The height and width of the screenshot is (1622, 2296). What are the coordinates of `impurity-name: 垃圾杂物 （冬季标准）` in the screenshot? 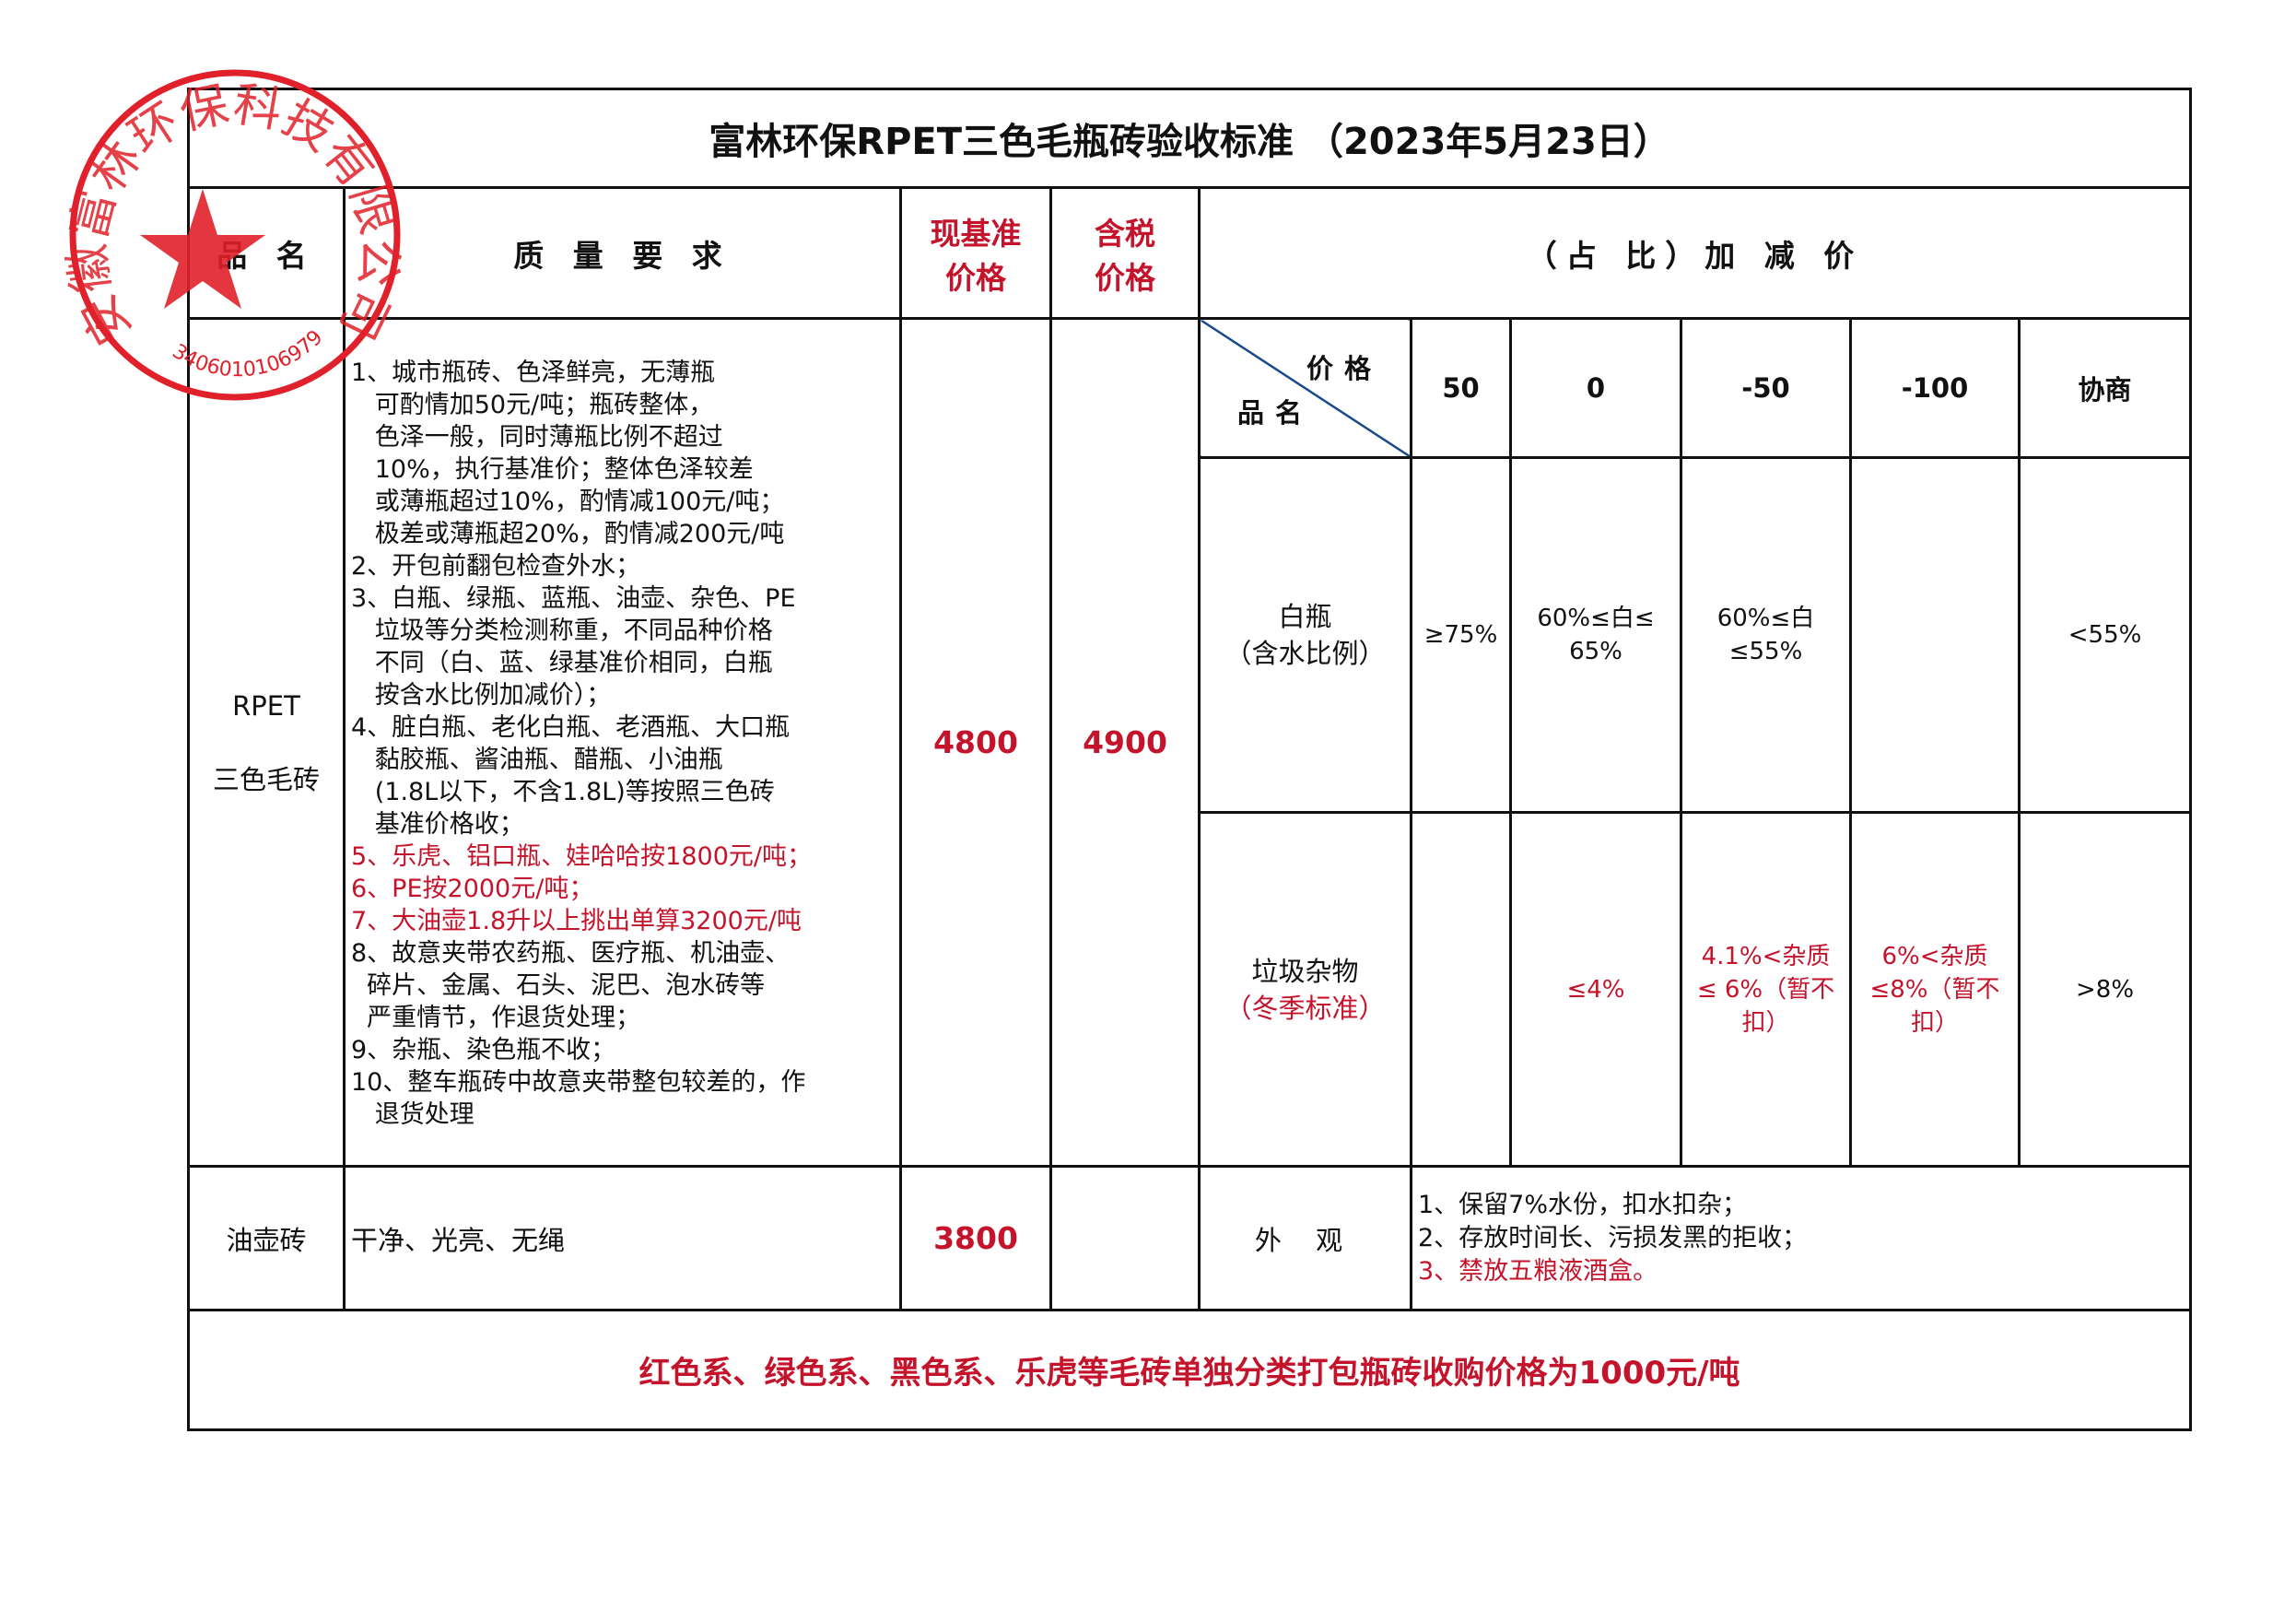 It's located at (1305, 990).